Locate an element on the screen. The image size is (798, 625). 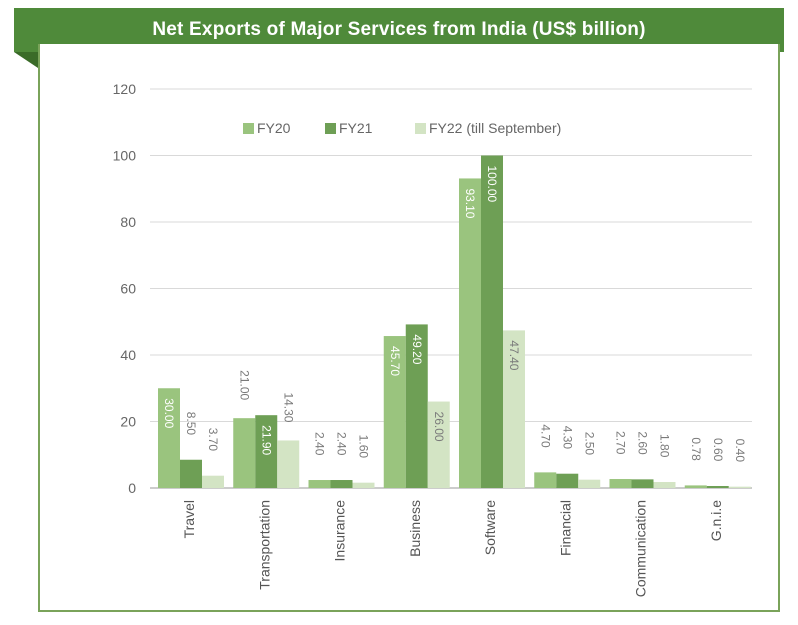
y-tick-label: 80 is located at coordinates (128, 222).